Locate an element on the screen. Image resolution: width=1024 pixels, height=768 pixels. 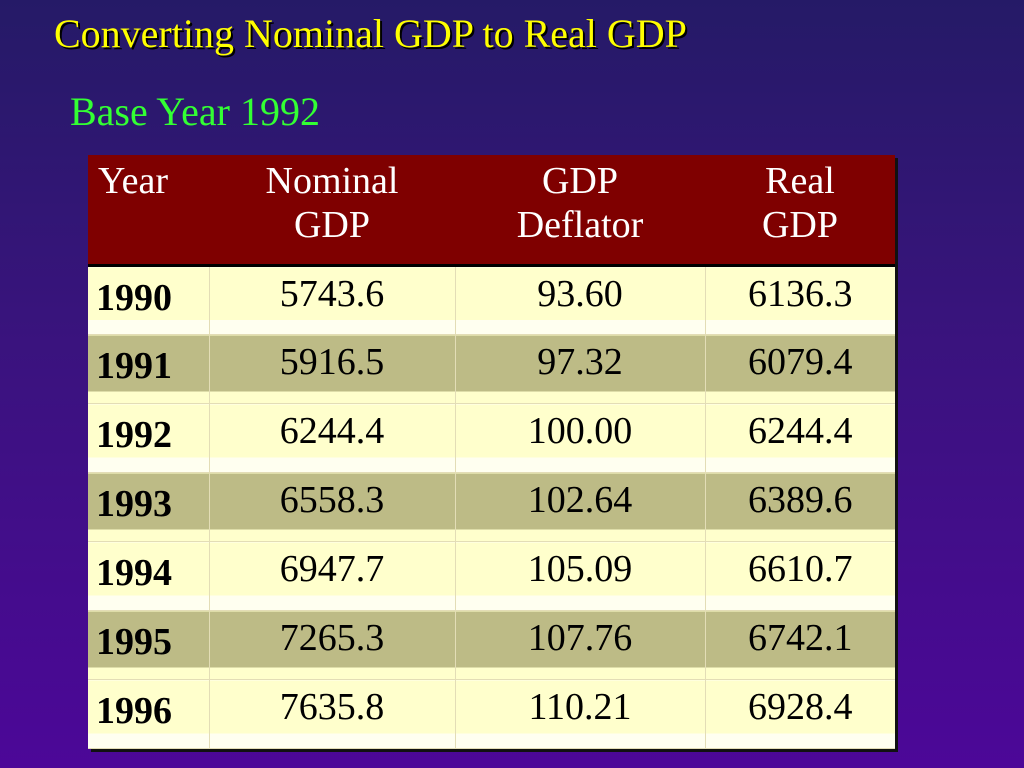
table-header-row: Year Nominal GDP GDP Deflator Real GDP is located at coordinates (491, 211).